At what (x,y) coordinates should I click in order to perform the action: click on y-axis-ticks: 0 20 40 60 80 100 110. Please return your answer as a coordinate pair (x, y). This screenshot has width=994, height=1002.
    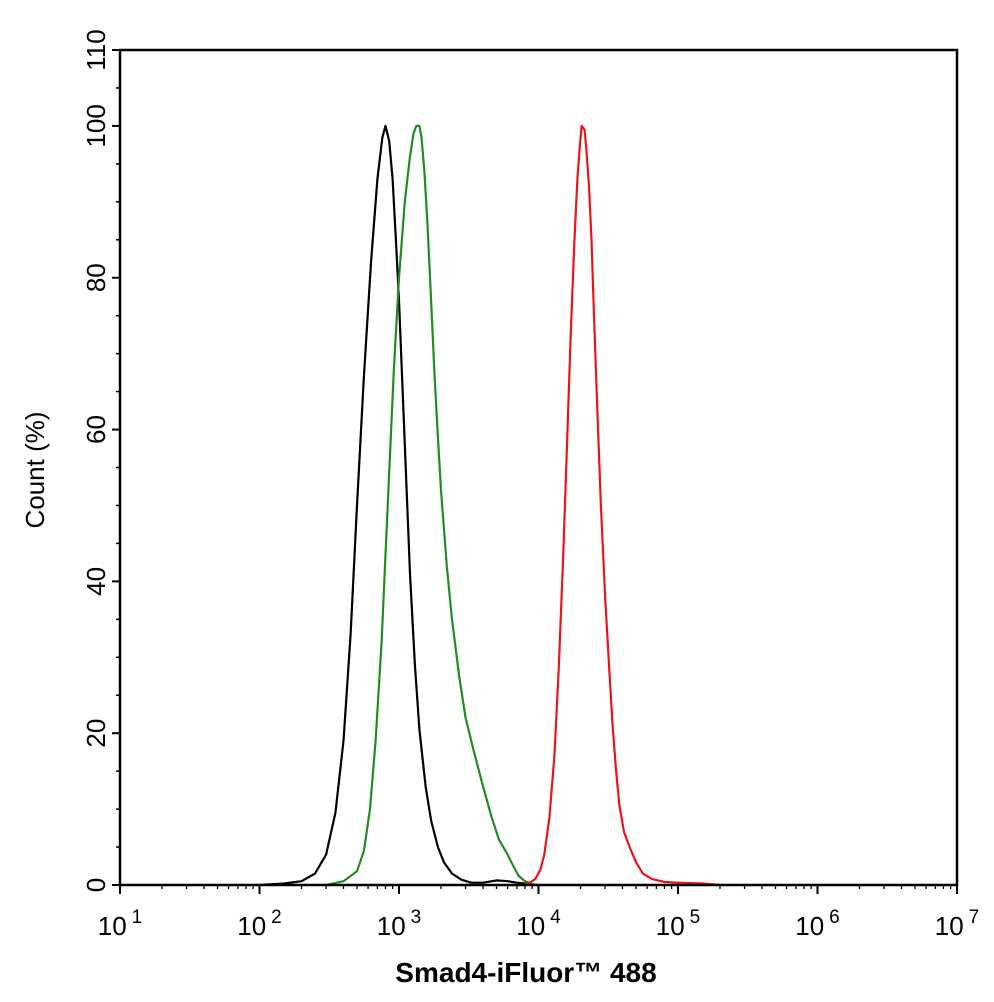
    Looking at the image, I should click on (100, 460).